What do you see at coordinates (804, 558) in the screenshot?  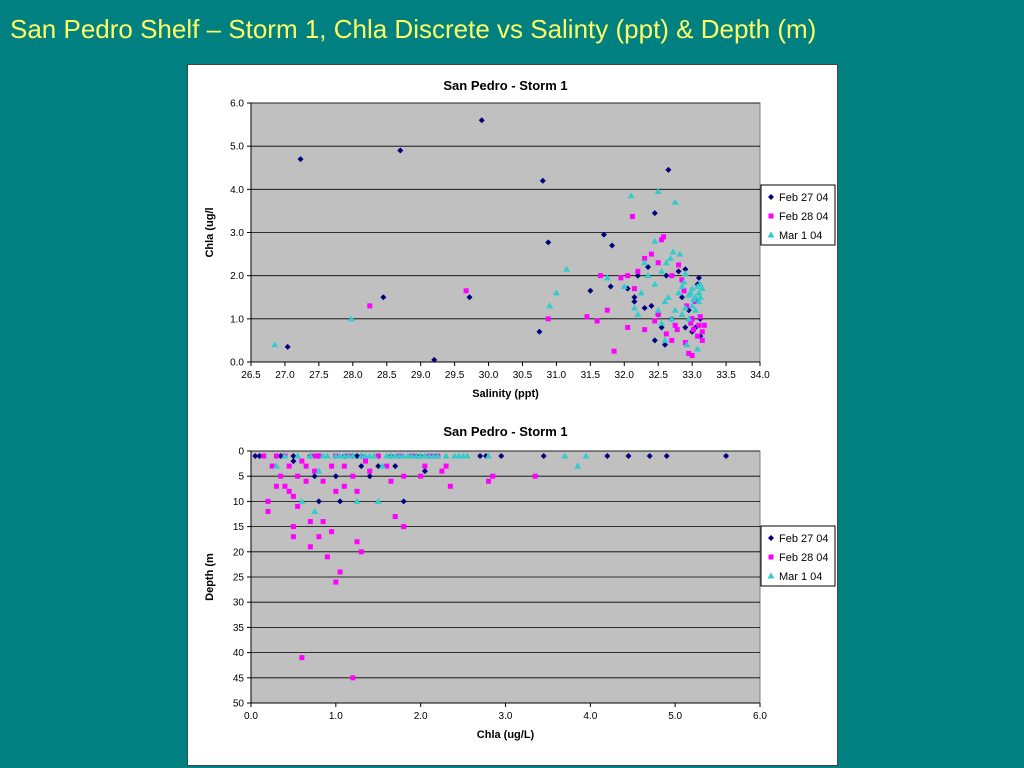 I see `bottom-legend-label: Feb 28 04` at bounding box center [804, 558].